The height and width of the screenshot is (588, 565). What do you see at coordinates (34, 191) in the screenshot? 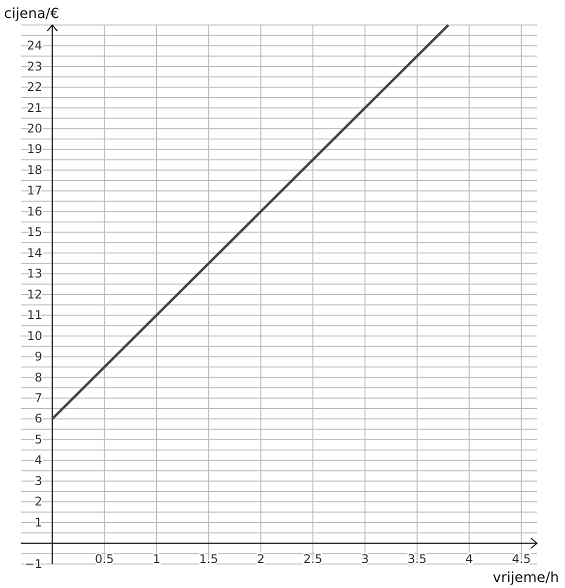
I see `y-tick-label: 17` at bounding box center [34, 191].